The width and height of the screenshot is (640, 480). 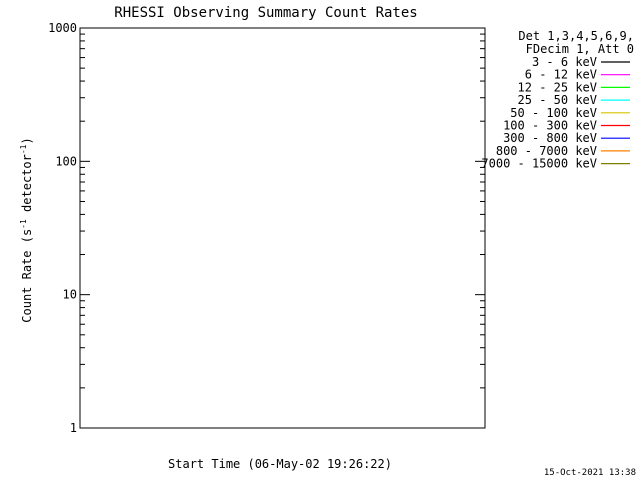 What do you see at coordinates (66, 161) in the screenshot?
I see `y-tick-label: 100` at bounding box center [66, 161].